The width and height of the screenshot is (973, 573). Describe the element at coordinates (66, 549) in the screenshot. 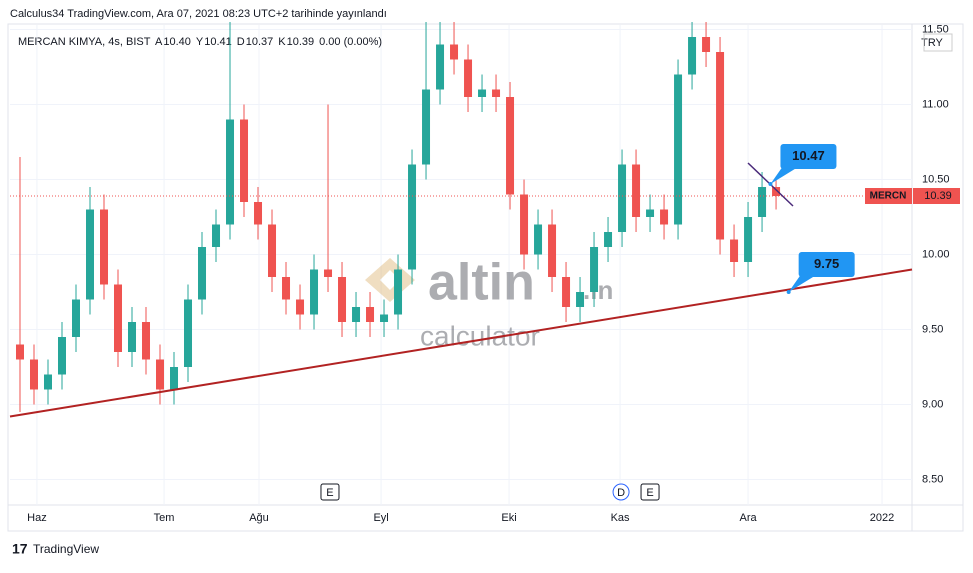

I see `footer-text: TradingView` at that location.